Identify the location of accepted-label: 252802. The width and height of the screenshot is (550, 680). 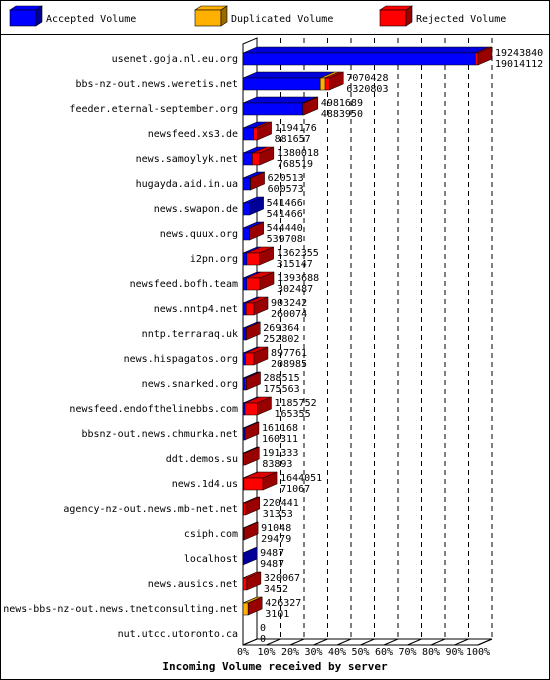
(281, 339).